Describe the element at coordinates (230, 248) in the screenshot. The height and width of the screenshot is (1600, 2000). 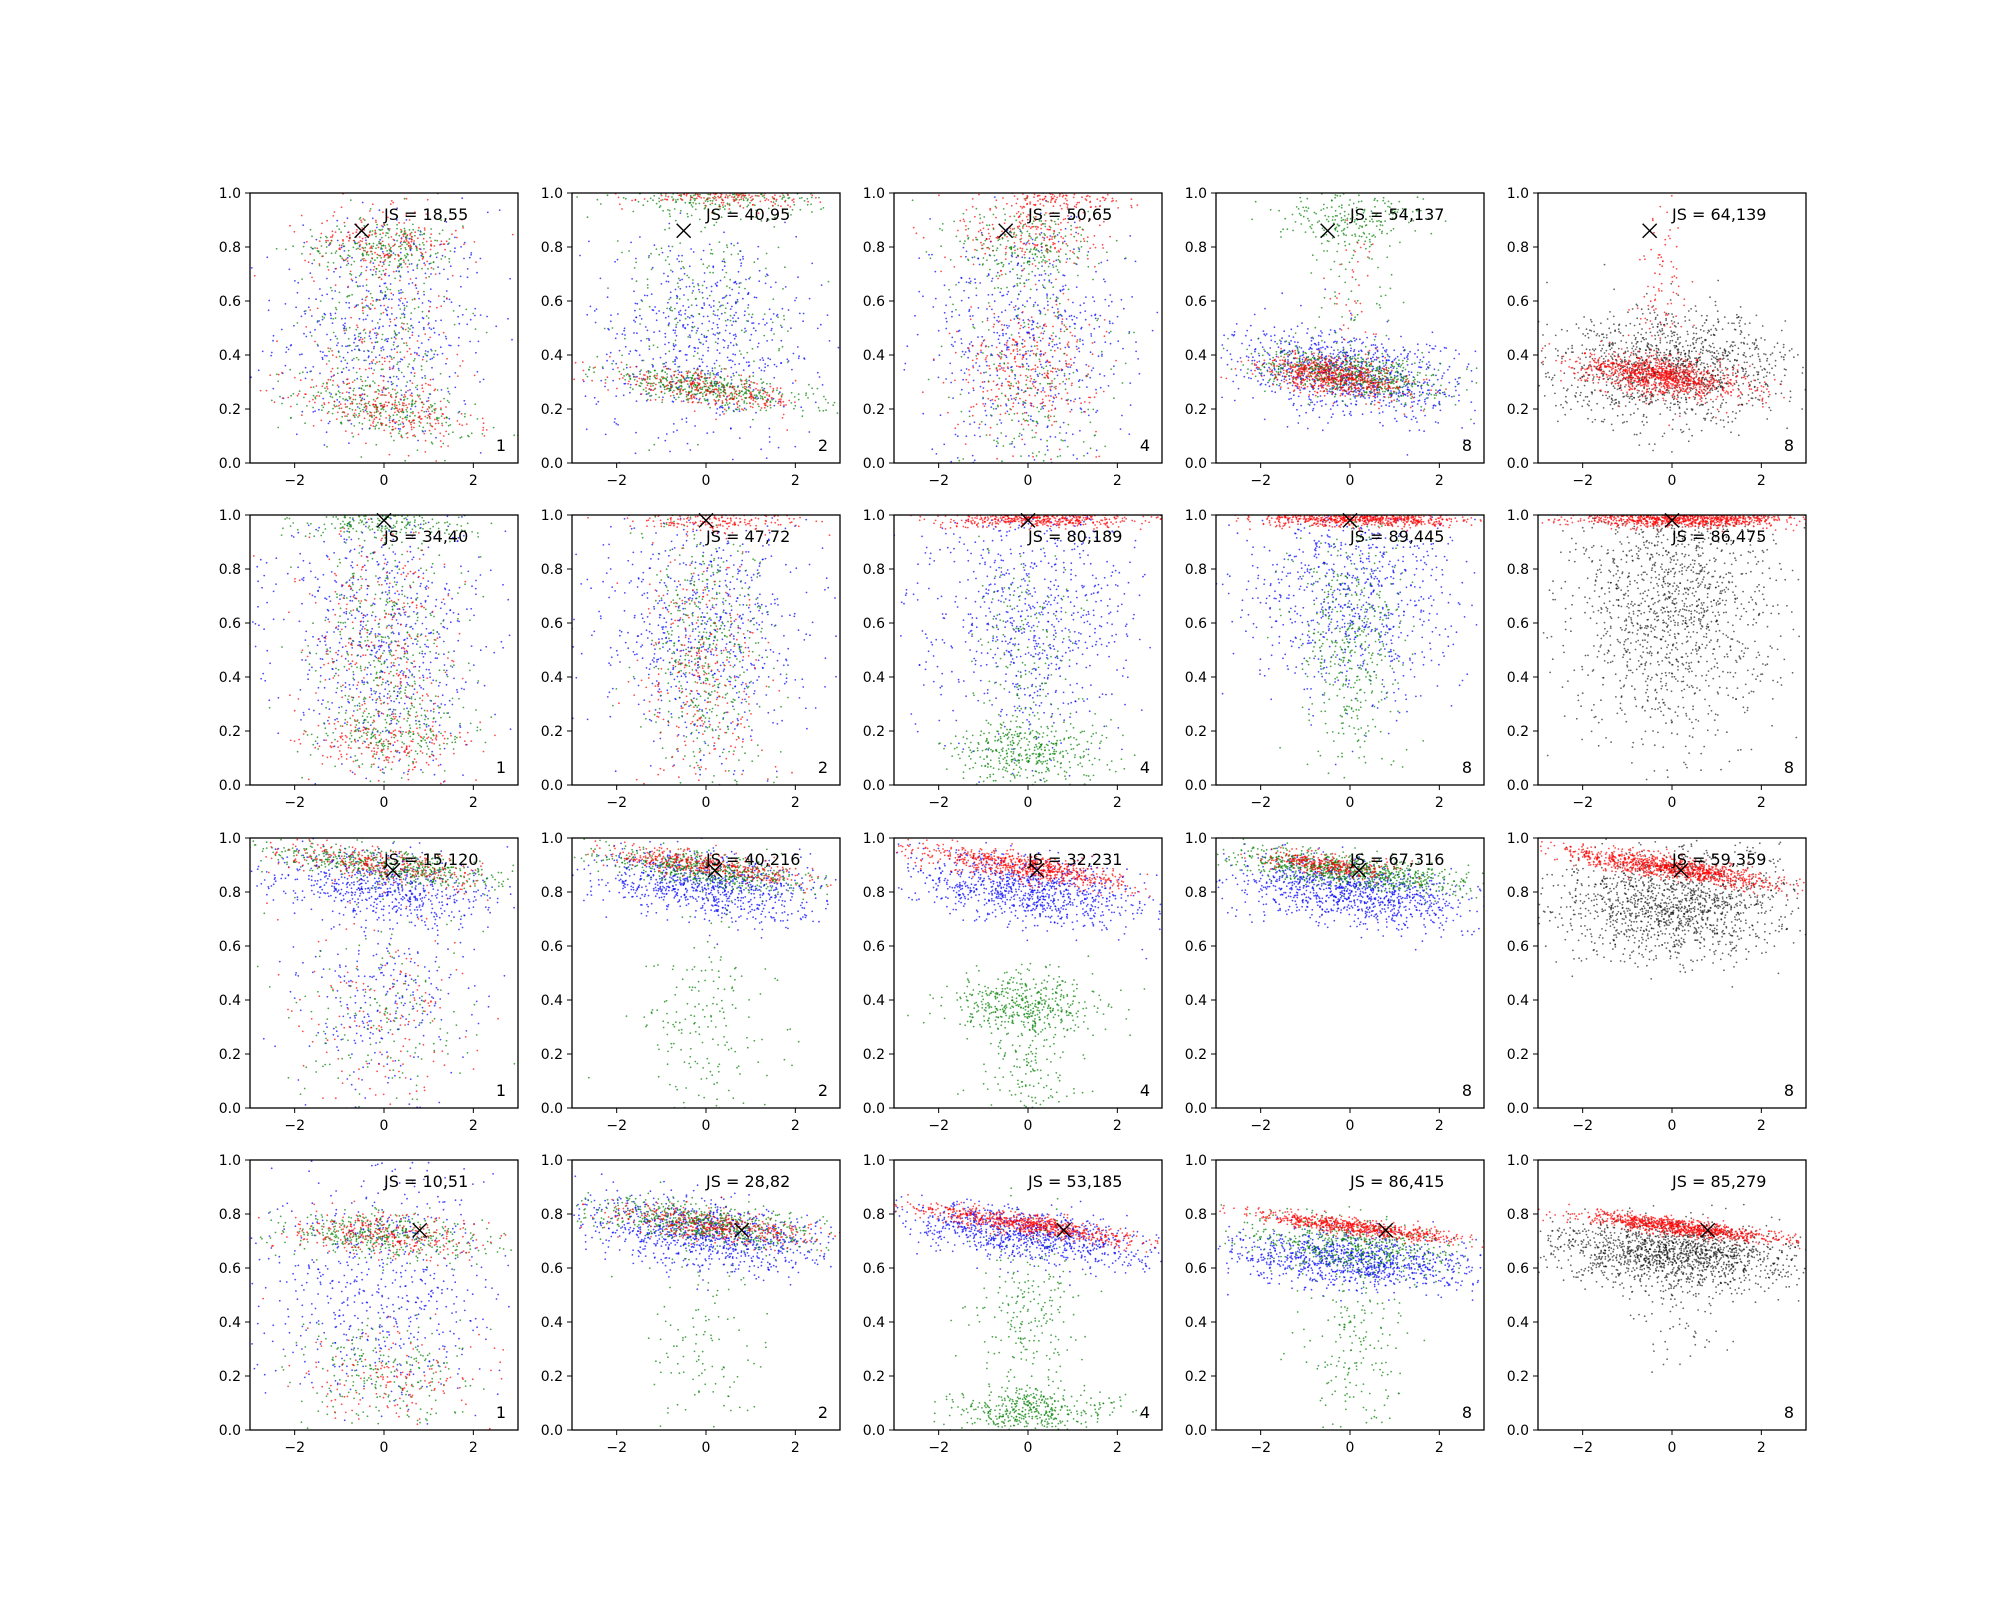
I see `y-tick-label: 0.8` at that location.